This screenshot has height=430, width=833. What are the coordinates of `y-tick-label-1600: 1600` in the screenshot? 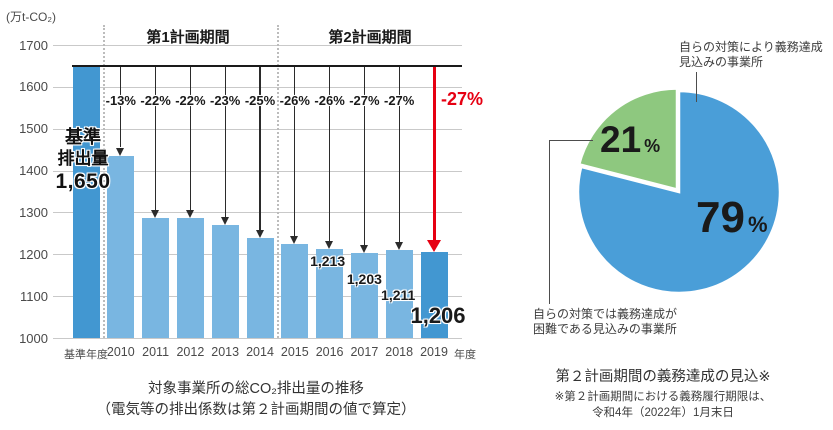 It's located at (33, 87).